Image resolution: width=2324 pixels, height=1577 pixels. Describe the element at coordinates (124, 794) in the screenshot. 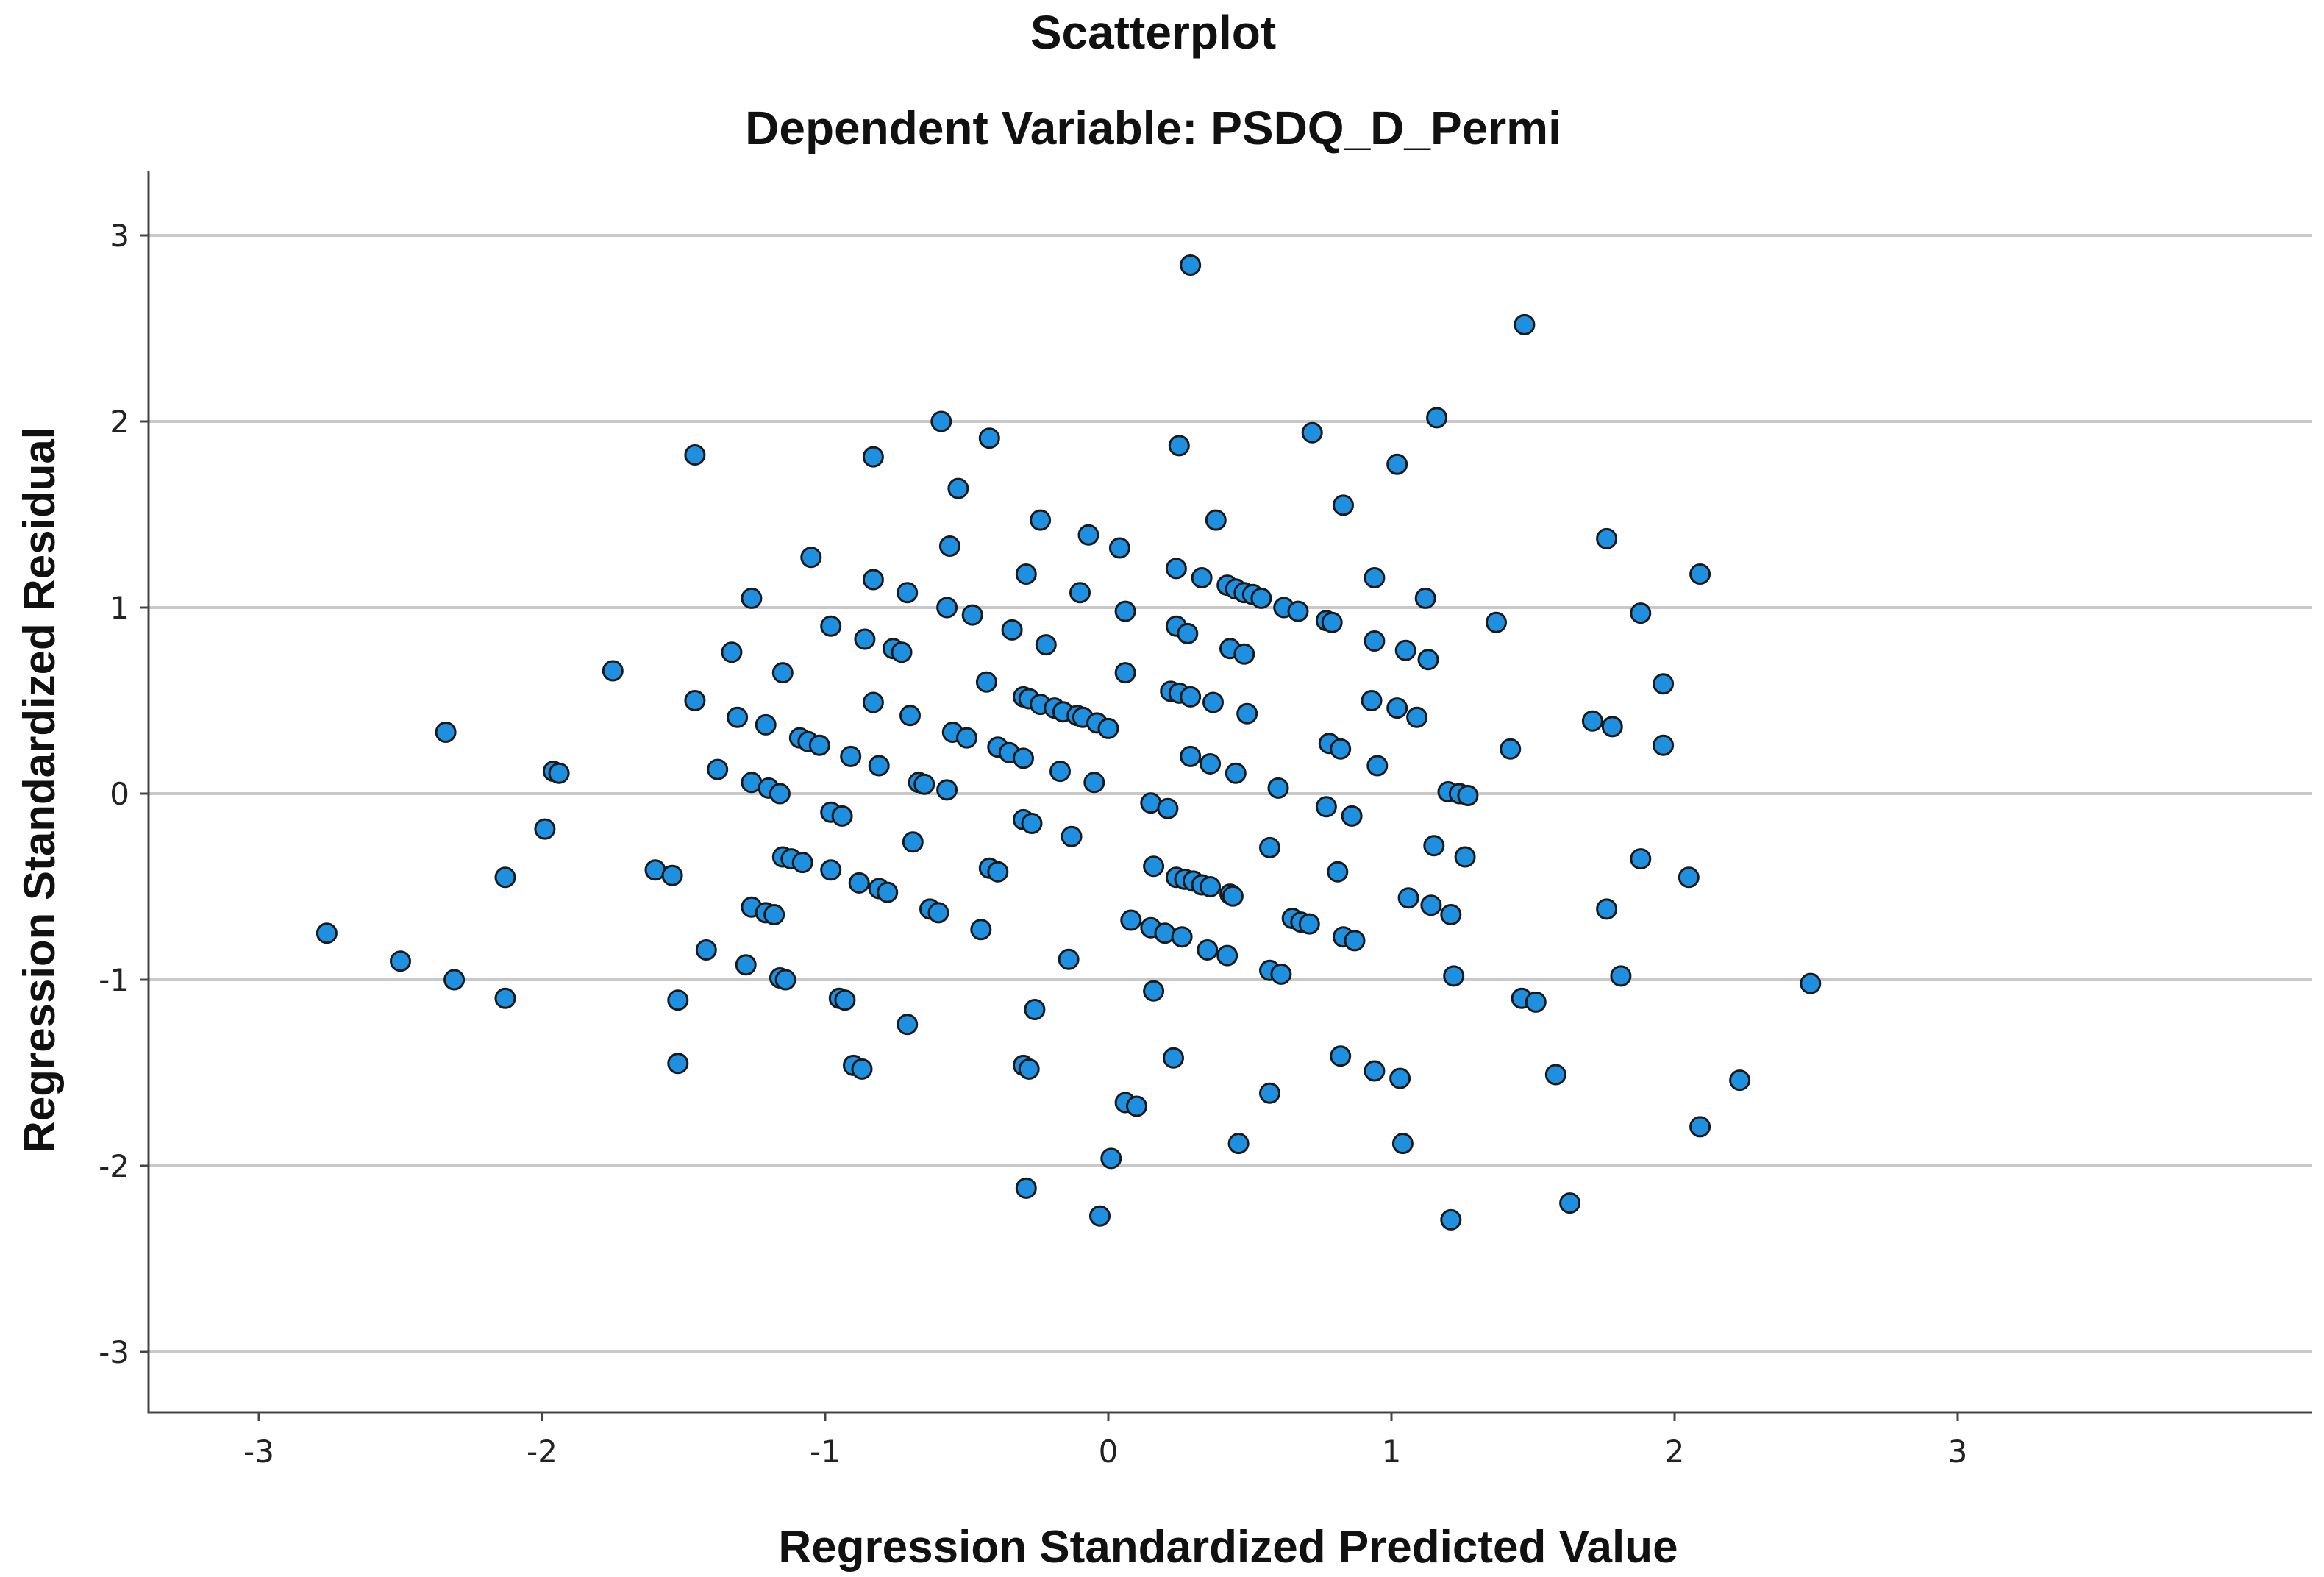

I see `y-axis-ticks: 3 2 1 0 -1 -2 -3` at that location.